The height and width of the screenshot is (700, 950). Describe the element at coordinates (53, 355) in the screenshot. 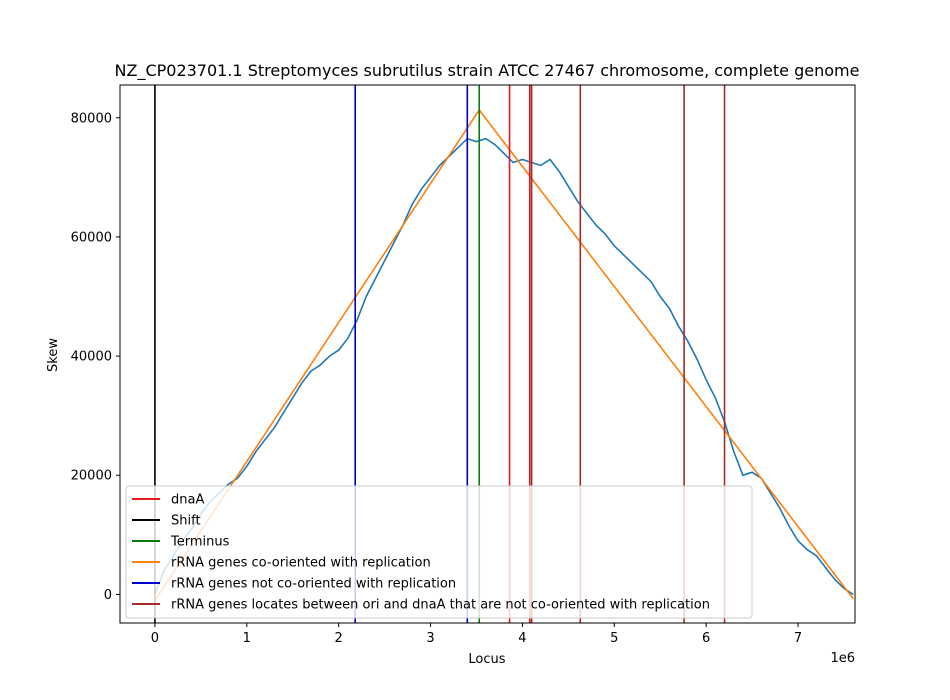

I see `y-axis-title: Skew` at that location.